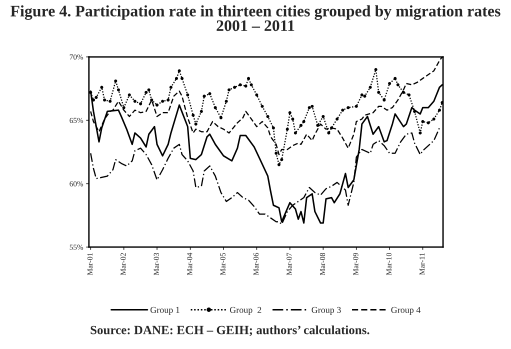 The width and height of the screenshot is (511, 349). What do you see at coordinates (246, 310) in the screenshot?
I see `legend-label: Group 2` at bounding box center [246, 310].